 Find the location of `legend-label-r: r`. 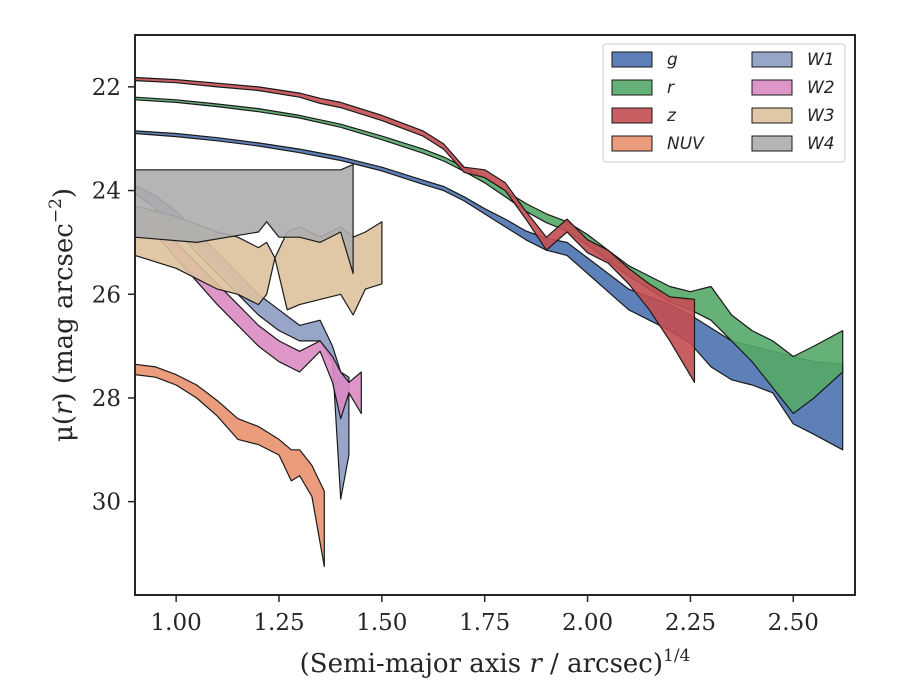

legend-label-r: r is located at coordinates (671, 88).